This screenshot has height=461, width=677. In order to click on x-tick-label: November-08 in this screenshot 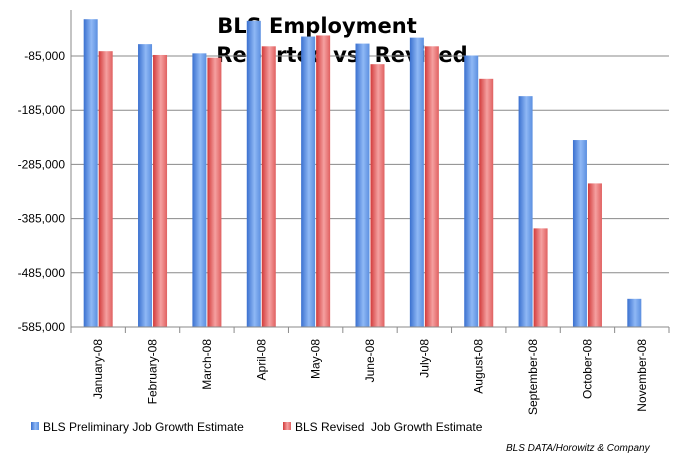, I will do `click(642, 375)`.